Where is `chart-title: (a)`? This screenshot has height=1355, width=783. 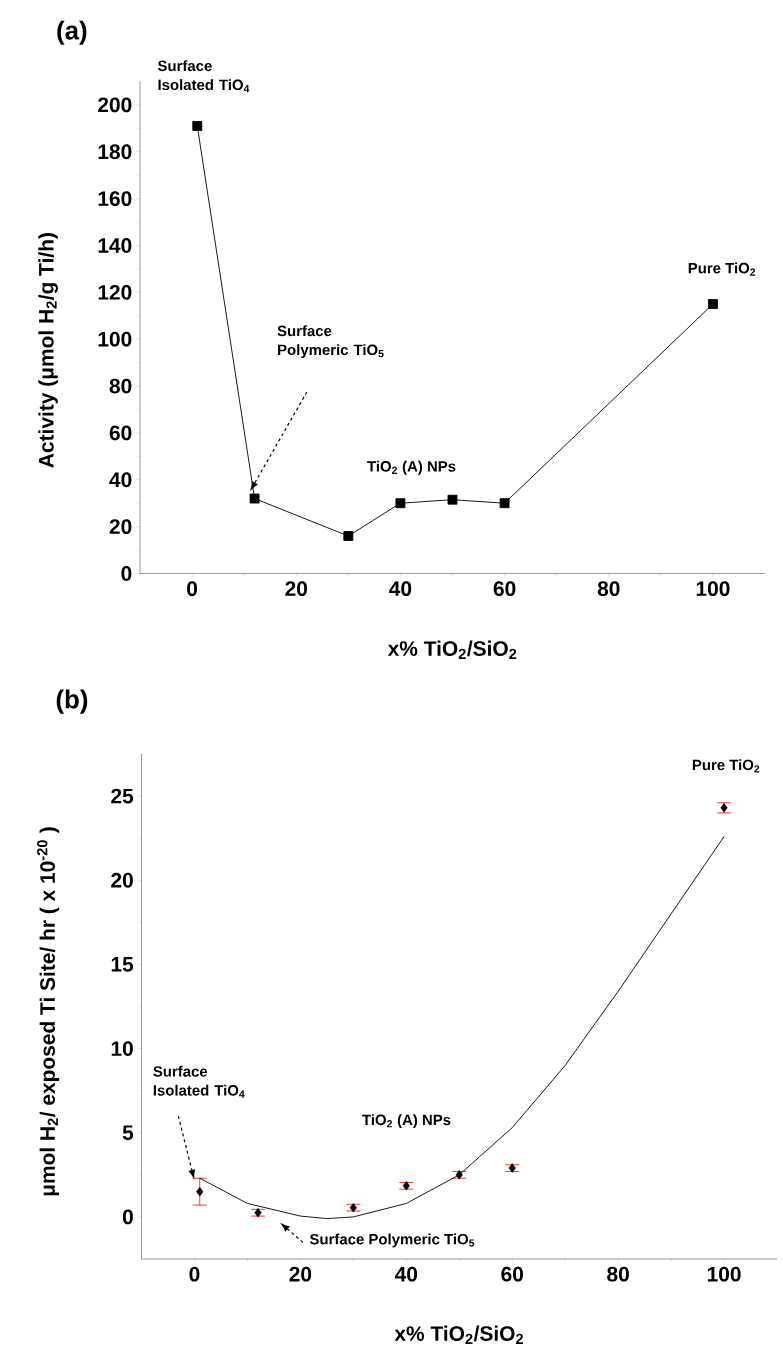
chart-title: (a) is located at coordinates (72, 32).